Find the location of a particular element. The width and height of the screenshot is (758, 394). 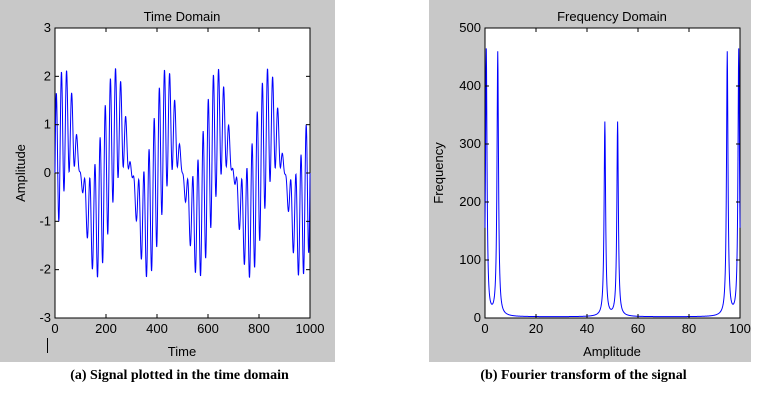

y-tick-label: 1 is located at coordinates (47, 124).